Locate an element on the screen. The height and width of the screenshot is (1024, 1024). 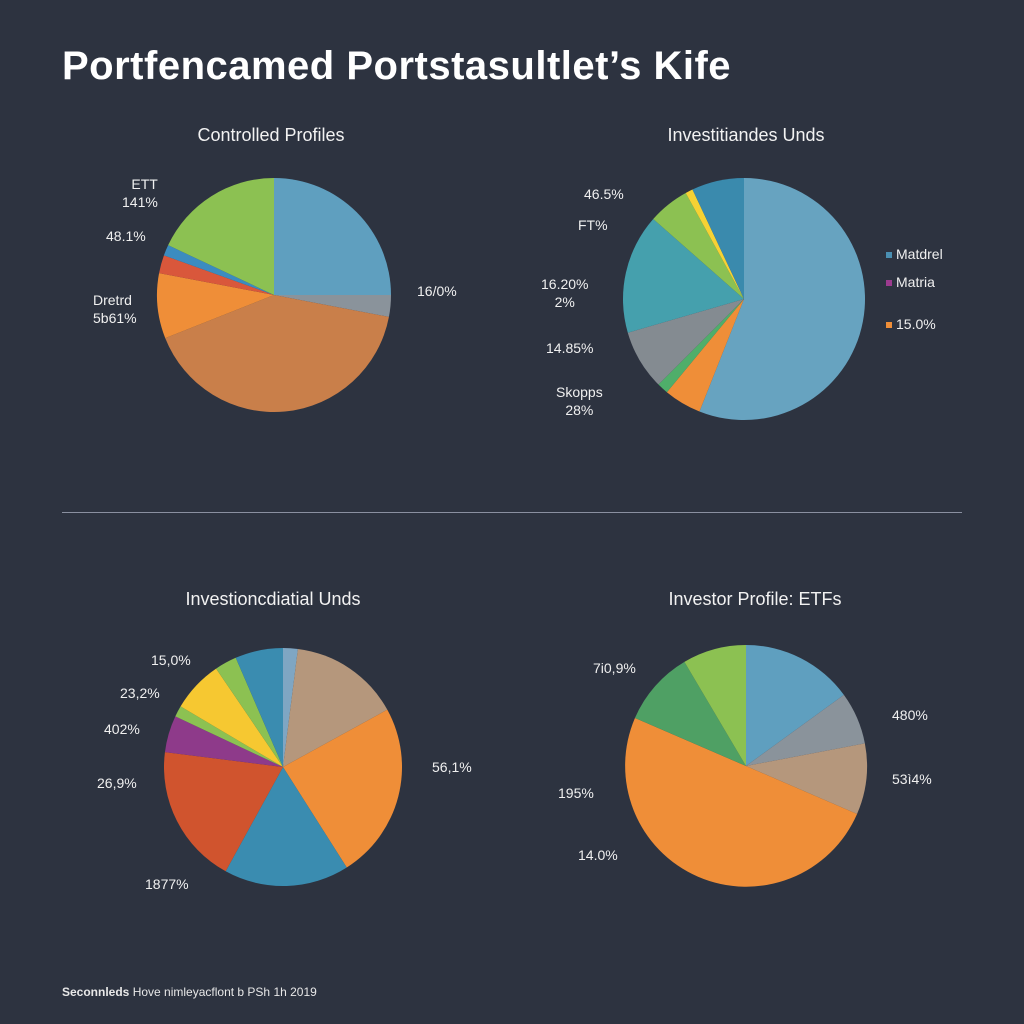
slice-label: ETT 141% is located at coordinates (140, 193).